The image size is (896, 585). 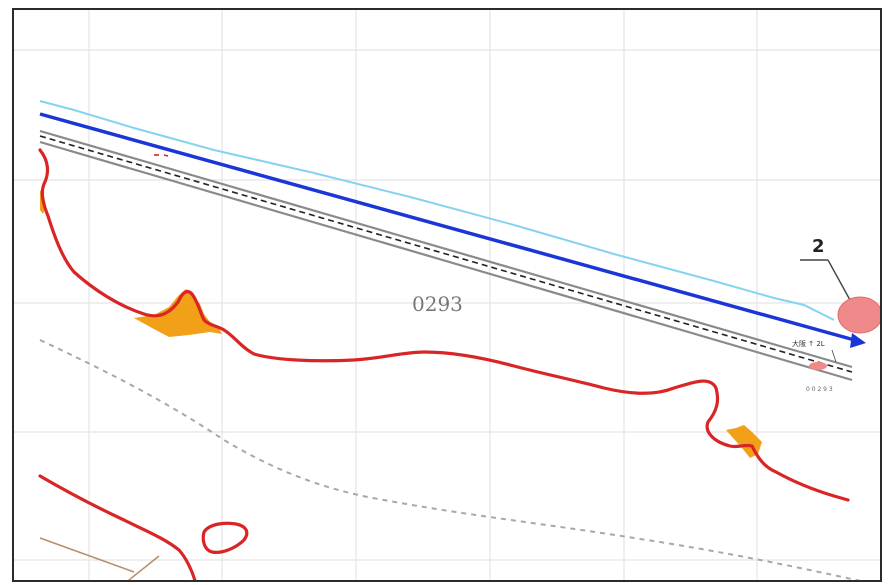 What do you see at coordinates (808, 343) in the screenshot?
I see `small-road-label: 大阪 ↑ 2L` at bounding box center [808, 343].